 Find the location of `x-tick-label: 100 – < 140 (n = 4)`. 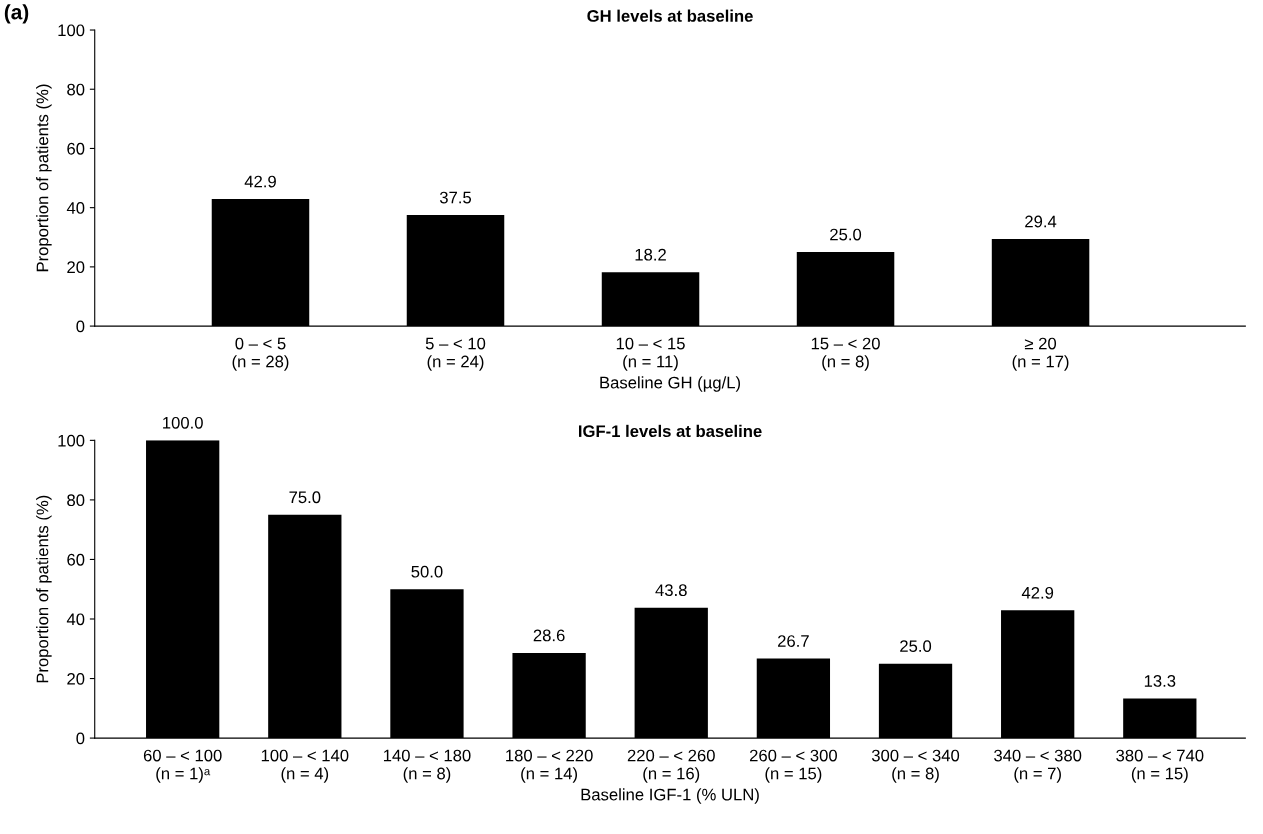

x-tick-label: 100 – < 140 (n = 4) is located at coordinates (305, 766).